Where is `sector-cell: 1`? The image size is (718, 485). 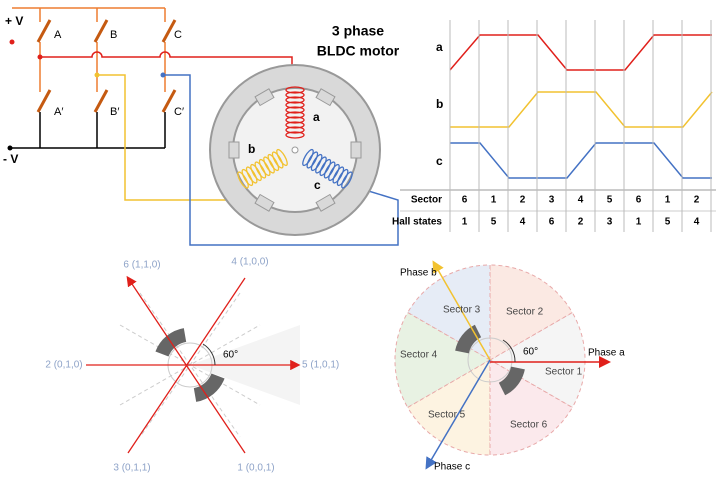
sector-cell: 1 is located at coordinates (668, 200).